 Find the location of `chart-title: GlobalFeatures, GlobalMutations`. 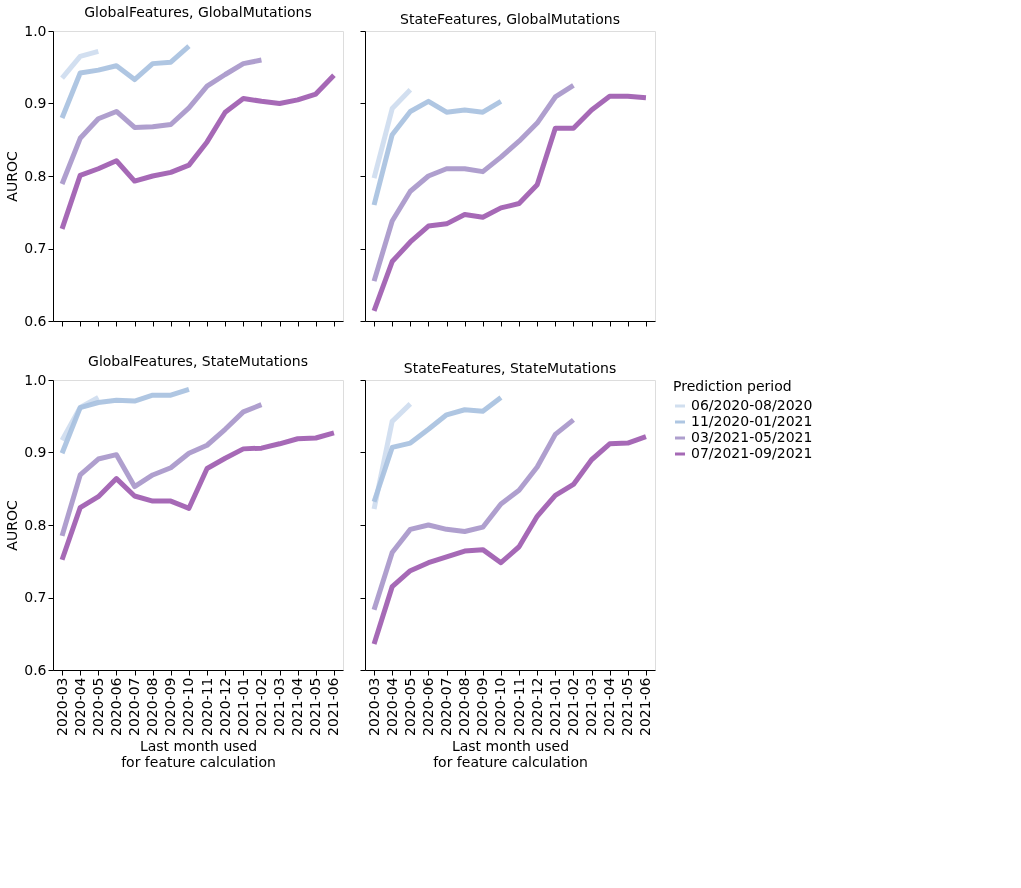

chart-title: GlobalFeatures, GlobalMutations is located at coordinates (198, 12).